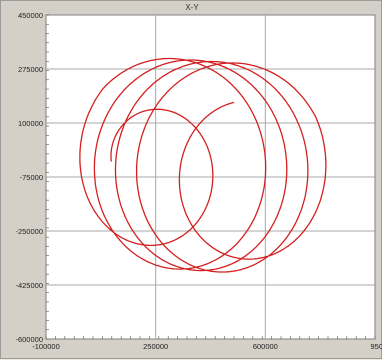 The height and width of the screenshot is (360, 382). What do you see at coordinates (30, 123) in the screenshot?
I see `y-tick-label: 100000` at bounding box center [30, 123].